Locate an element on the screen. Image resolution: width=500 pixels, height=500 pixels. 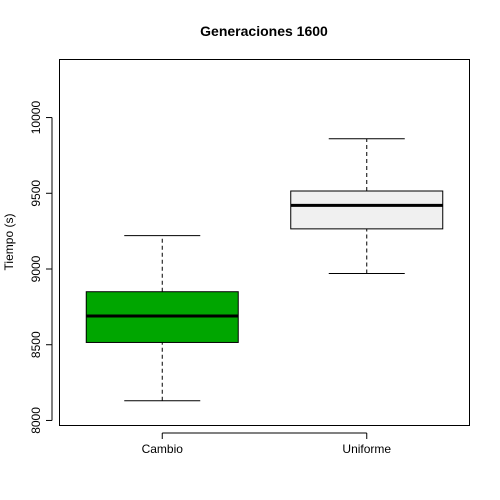
box-uniforme is located at coordinates (367, 206).